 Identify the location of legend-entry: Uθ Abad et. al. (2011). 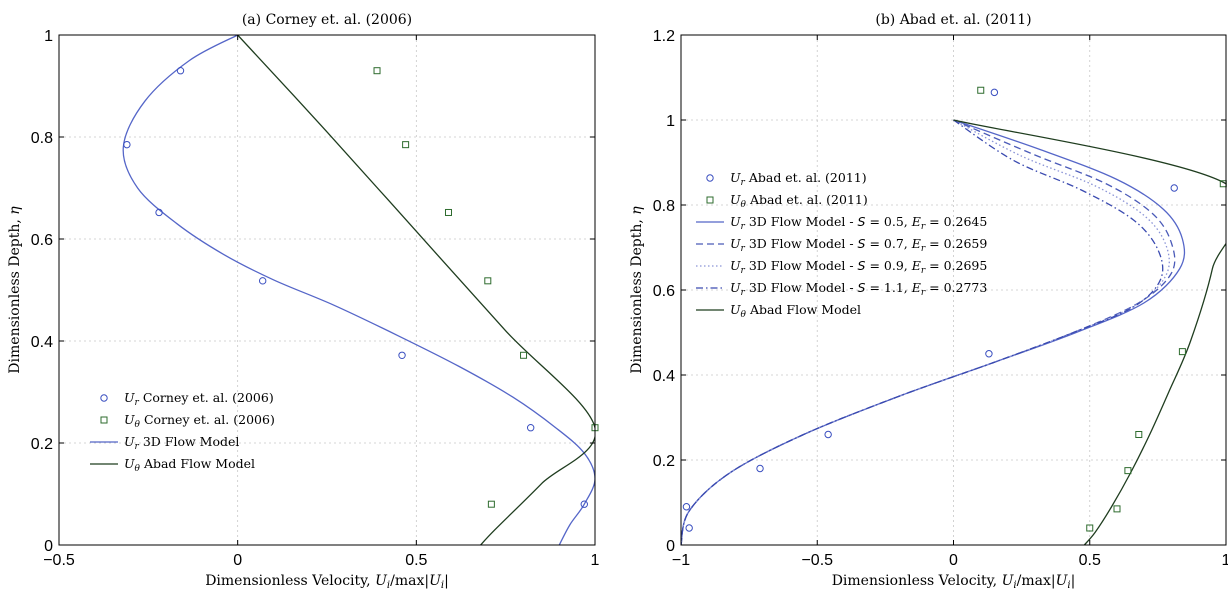
(799, 201).